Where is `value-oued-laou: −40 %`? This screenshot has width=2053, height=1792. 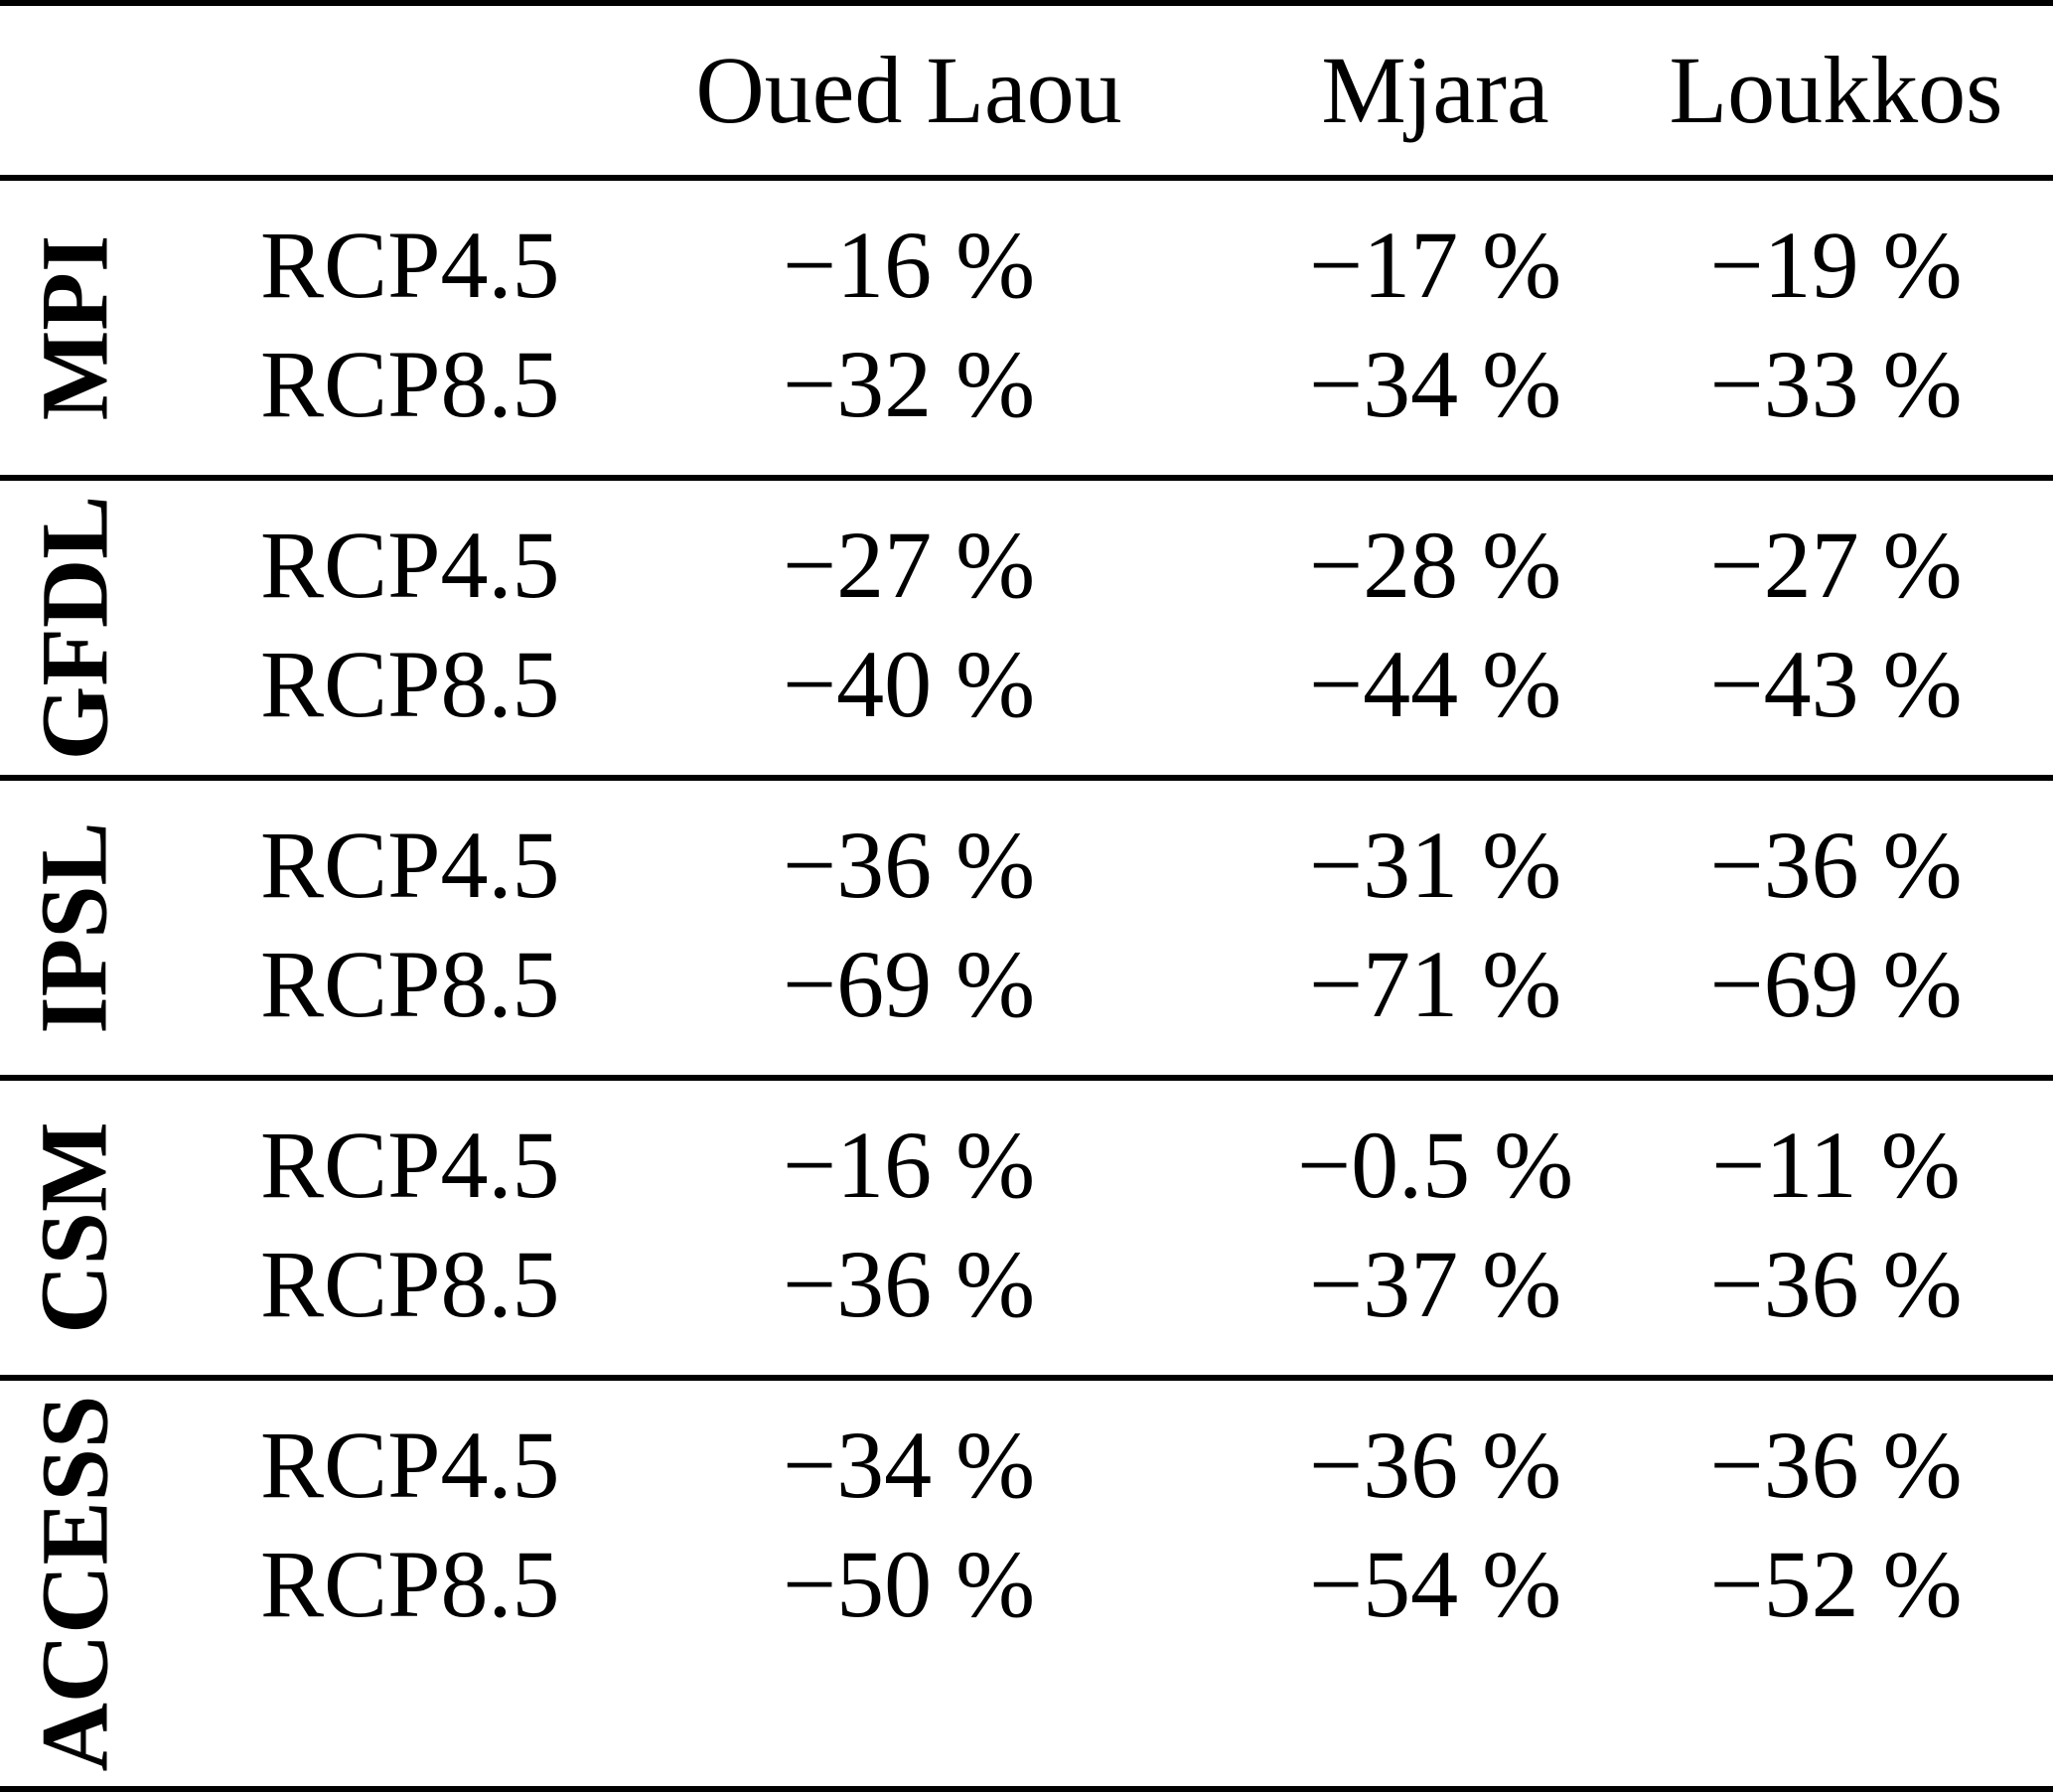 value-oued-laou: −40 % is located at coordinates (909, 685).